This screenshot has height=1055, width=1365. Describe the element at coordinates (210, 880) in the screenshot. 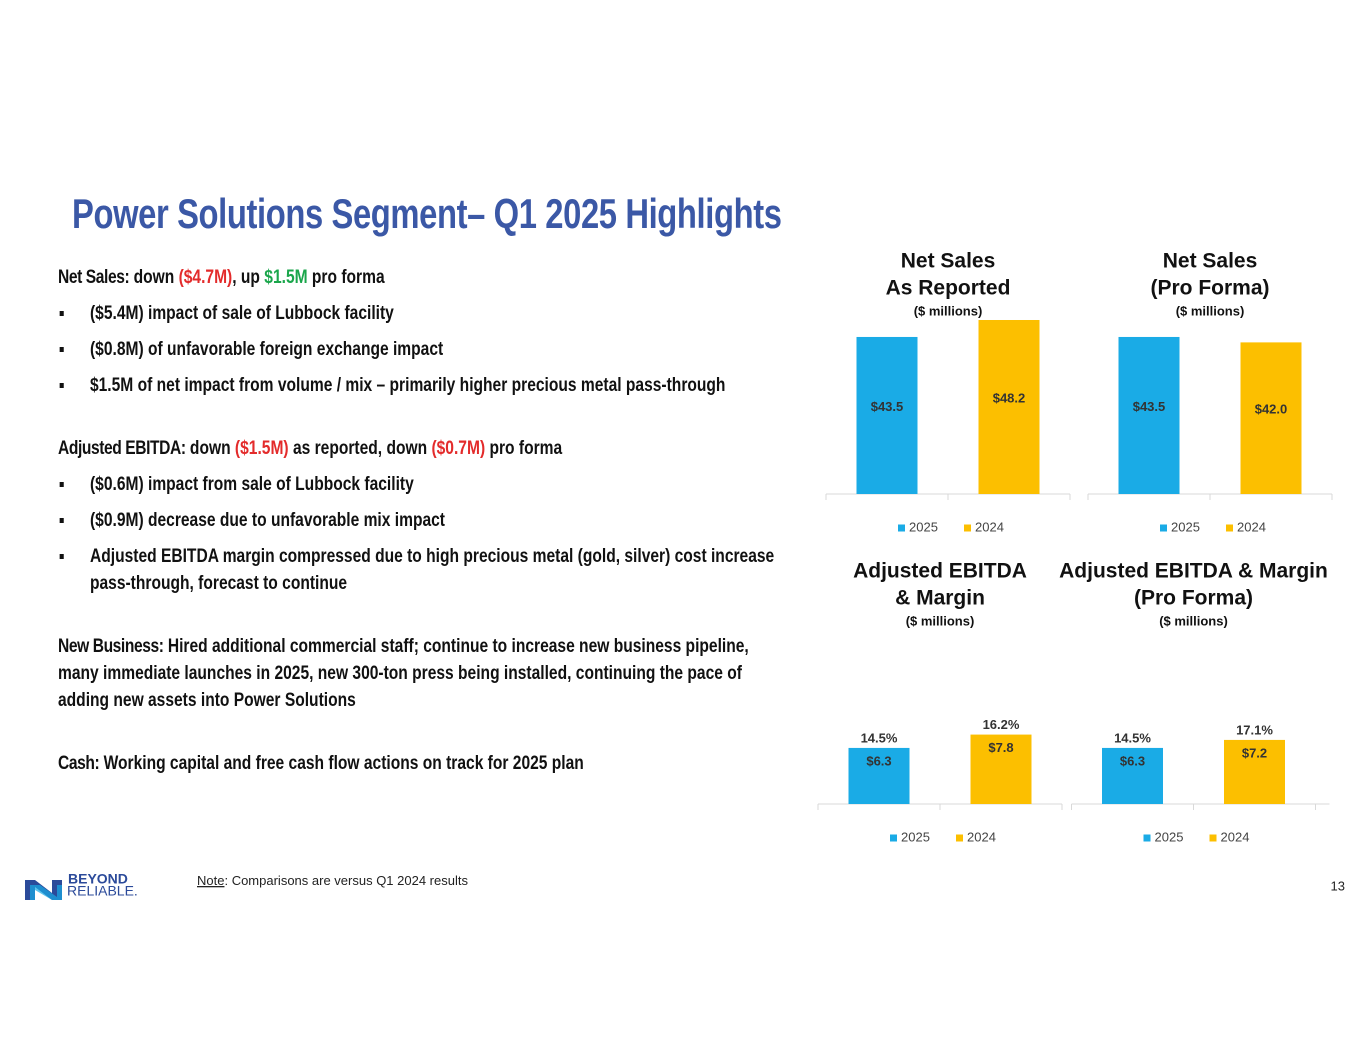

I see `note-label: Note` at that location.